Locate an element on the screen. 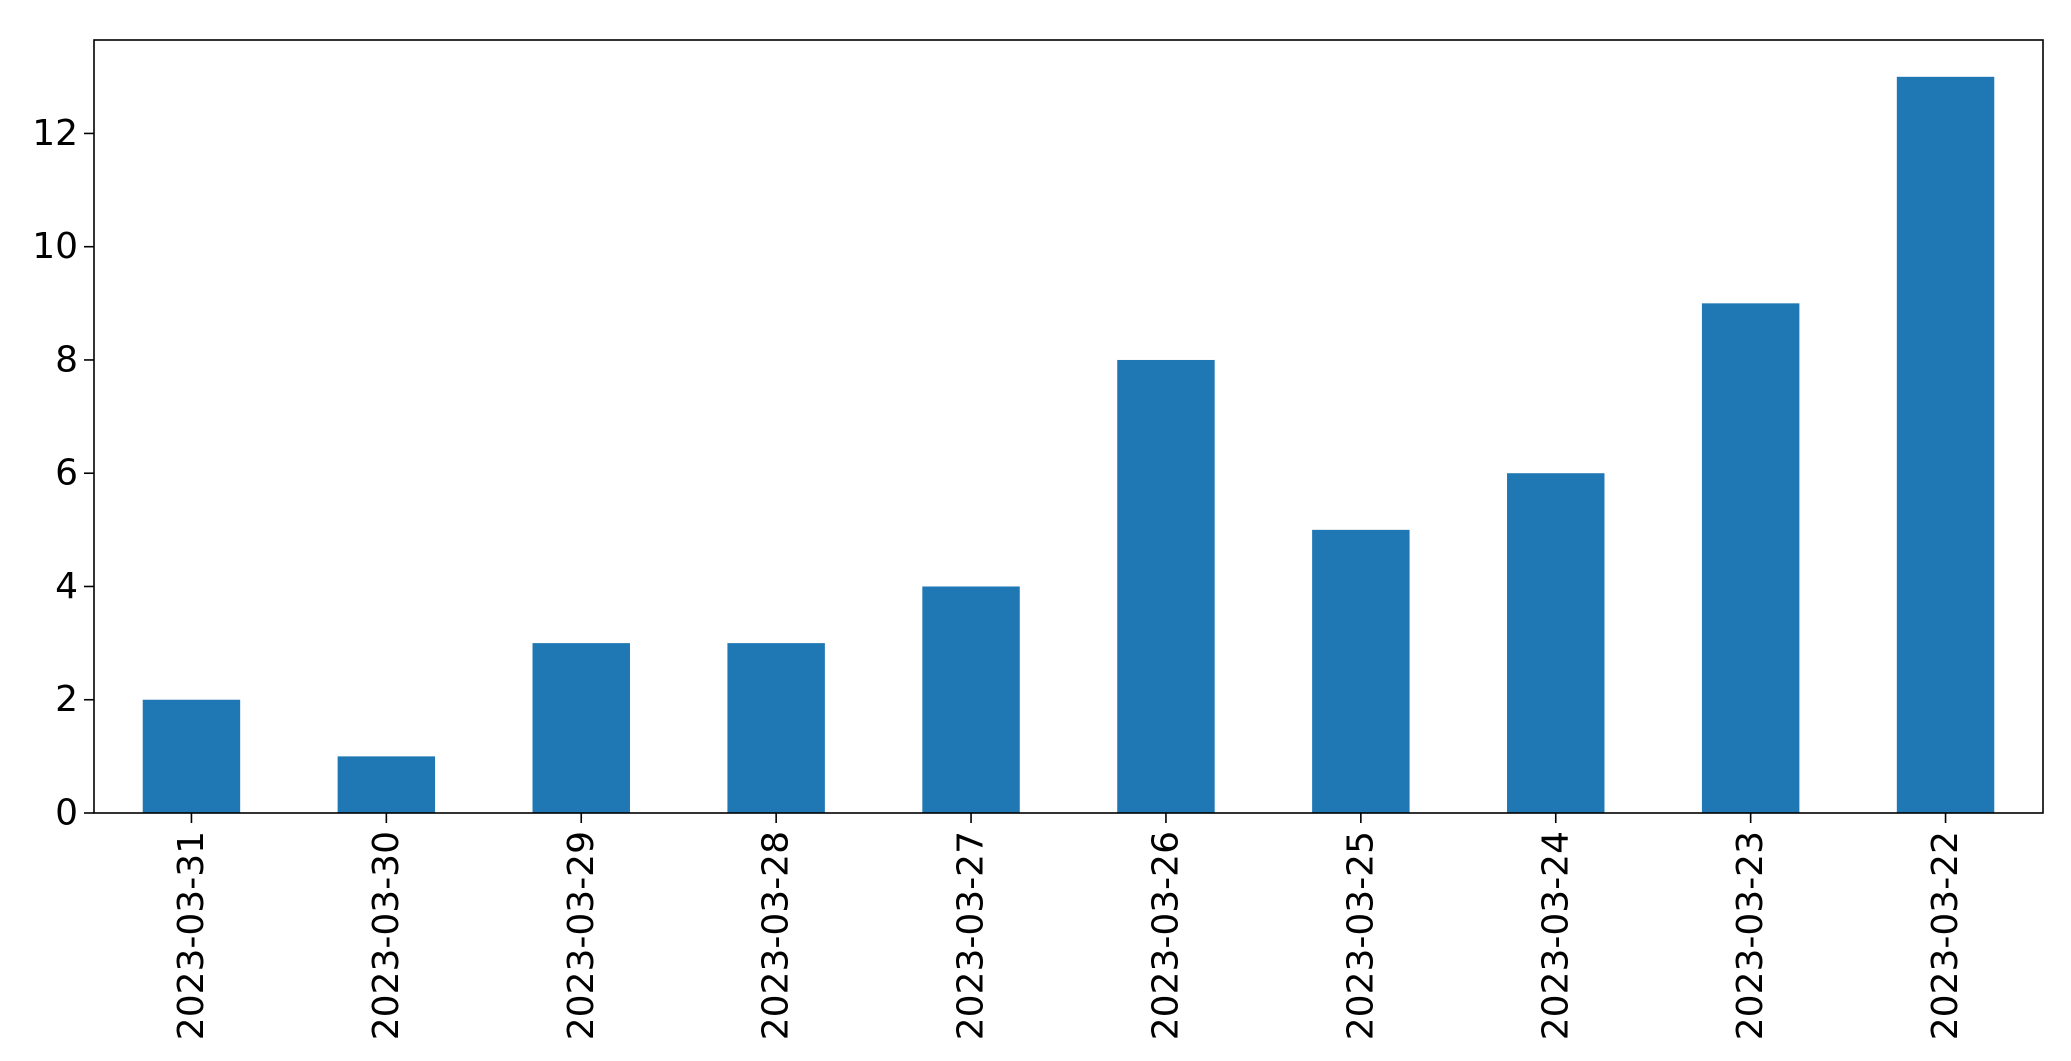 The image size is (2071, 1061). y-tick-label: 0 is located at coordinates (66, 813).